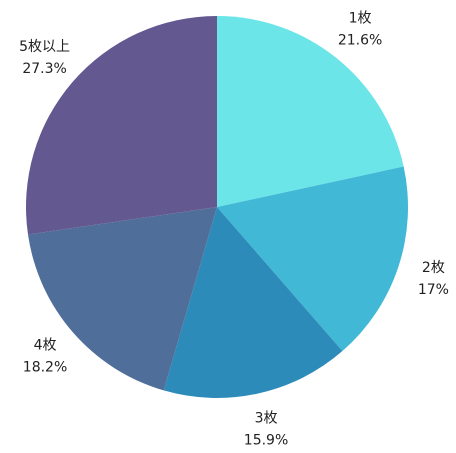 Image resolution: width=456 pixels, height=453 pixels. Describe the element at coordinates (266, 441) in the screenshot. I see `slice-value-label: 15.9%` at that location.